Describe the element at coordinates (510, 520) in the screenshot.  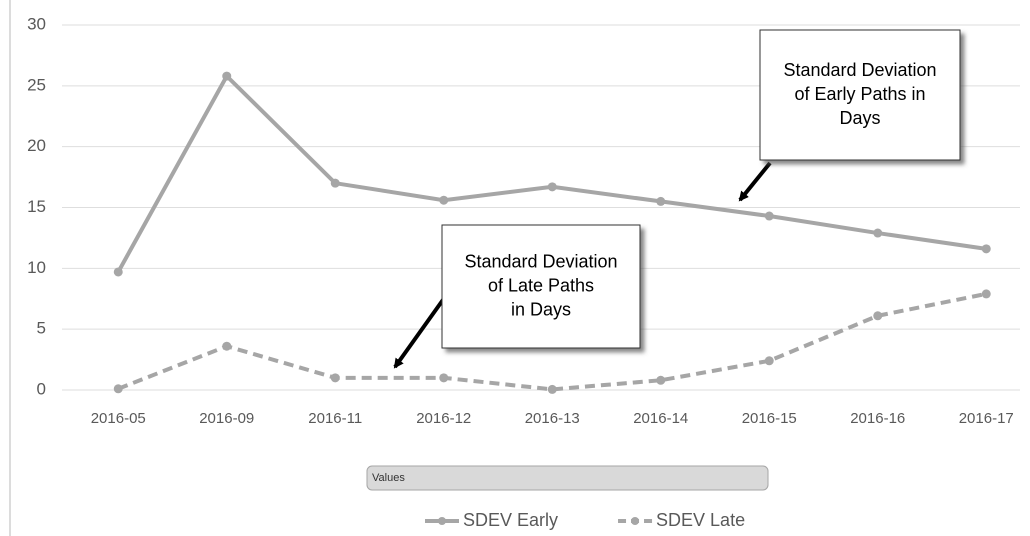
I see `legend-label: SDEV Early` at that location.